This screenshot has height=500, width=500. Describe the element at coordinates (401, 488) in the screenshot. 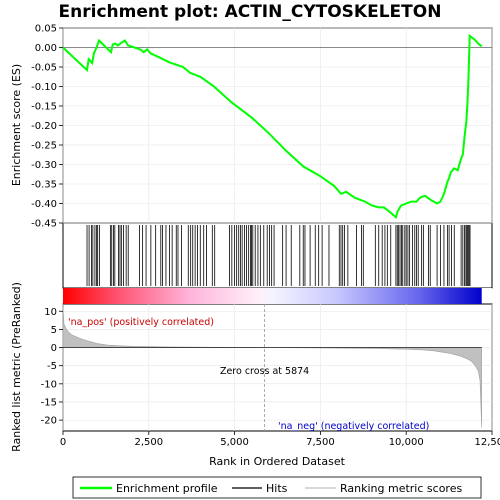

I see `legend-label-metric: Ranking metric scores` at that location.